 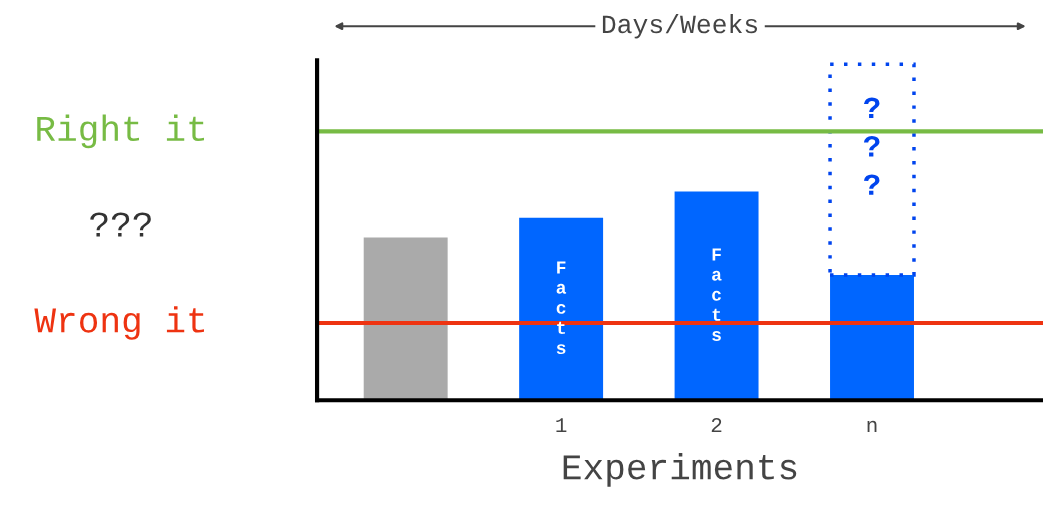 What do you see at coordinates (871, 146) in the screenshot?
I see `annotation: ???` at bounding box center [871, 146].